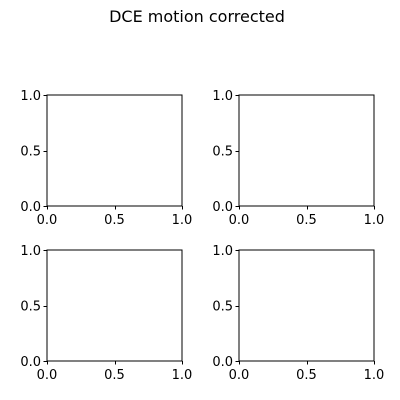 Image resolution: width=400 pixels, height=400 pixels. Describe the element at coordinates (114, 375) in the screenshot. I see `subplot-3-xtick-label-1: 0.5` at that location.